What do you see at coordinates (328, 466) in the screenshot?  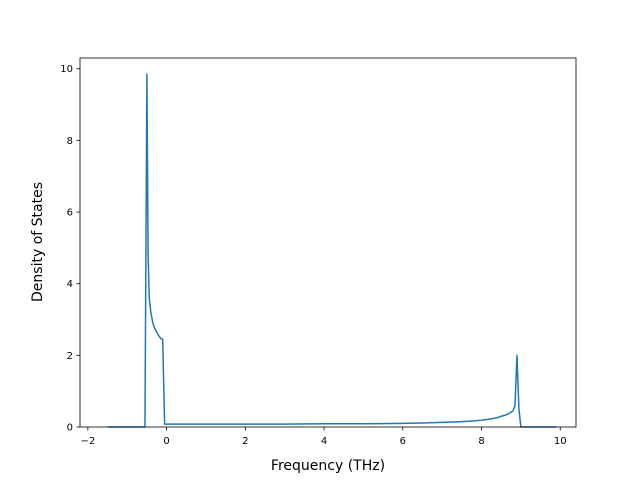 I see `x-axis-label: Frequency (THz)` at bounding box center [328, 466].